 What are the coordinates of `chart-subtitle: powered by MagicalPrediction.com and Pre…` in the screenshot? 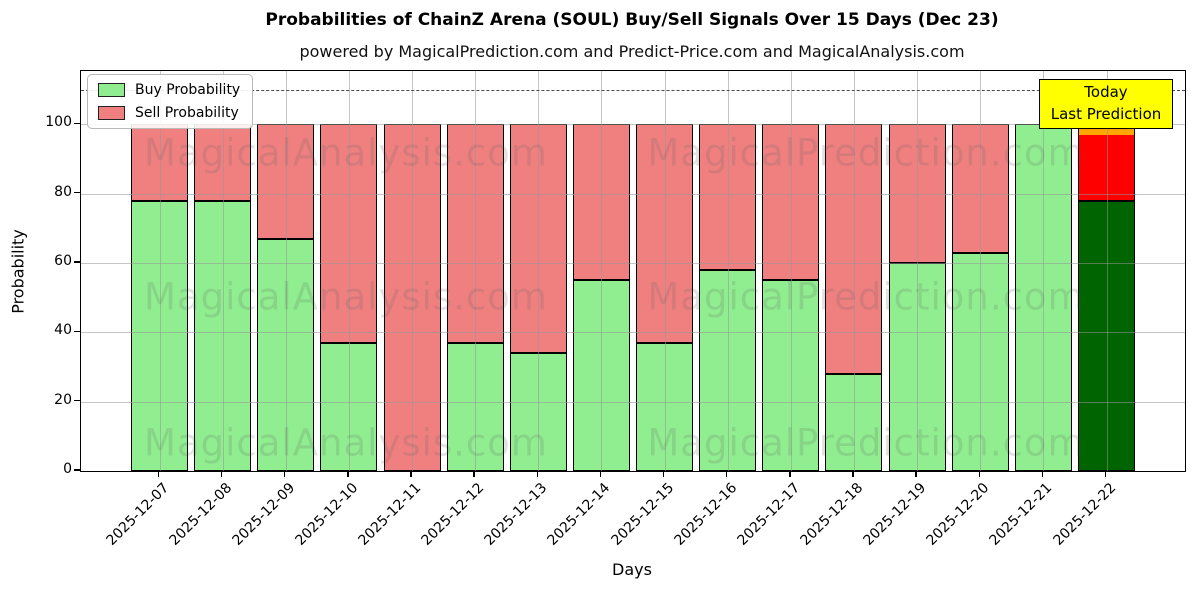 It's located at (632, 51).